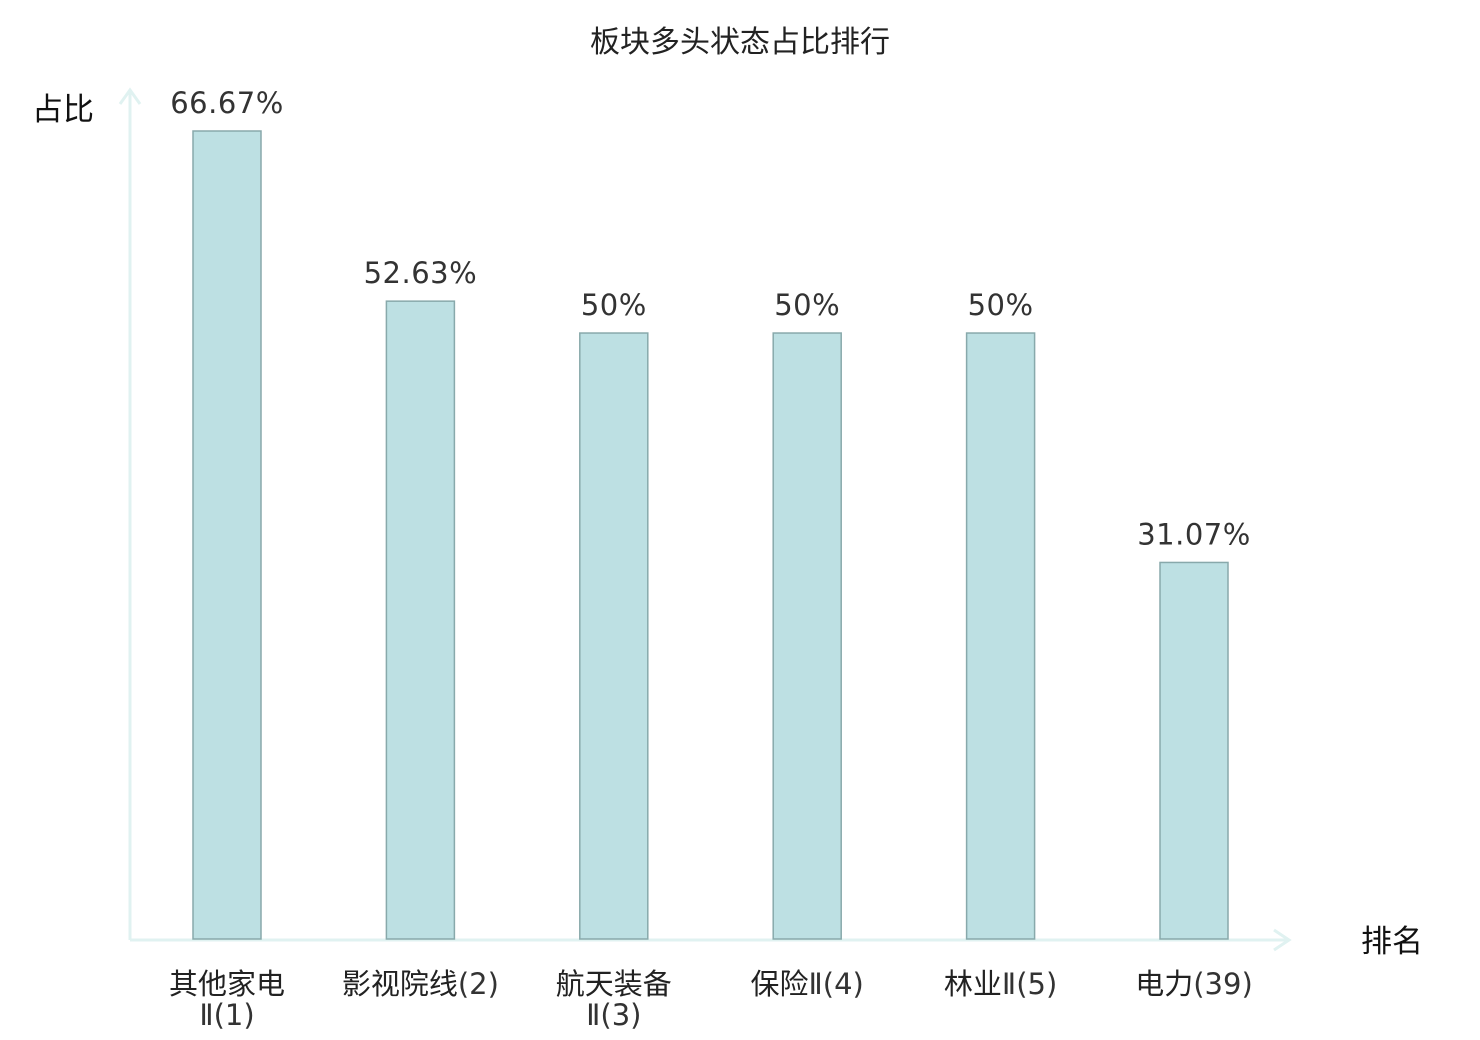 Image resolution: width=1480 pixels, height=1040 pixels. Describe the element at coordinates (1194, 984) in the screenshot. I see `category-label: 电力(39)` at that location.